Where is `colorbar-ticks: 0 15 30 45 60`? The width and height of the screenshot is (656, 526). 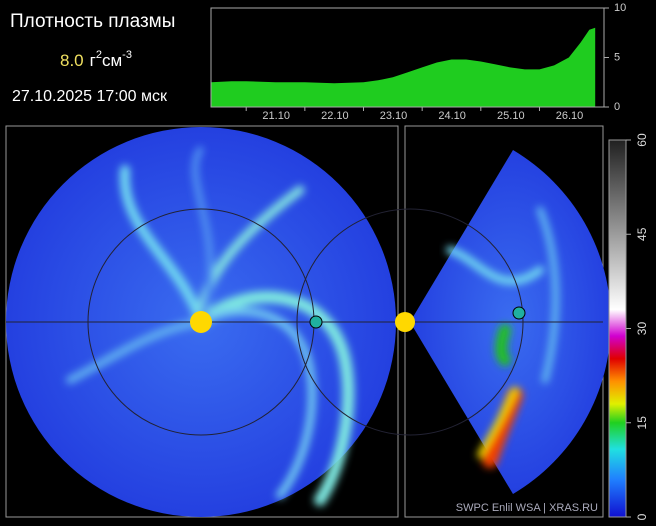
colorbar-ticks: 0 15 30 45 60 is located at coordinates (637, 326).